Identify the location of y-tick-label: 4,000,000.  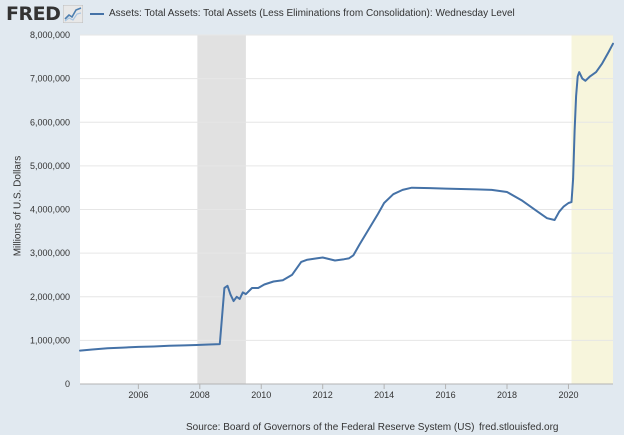
(50, 210).